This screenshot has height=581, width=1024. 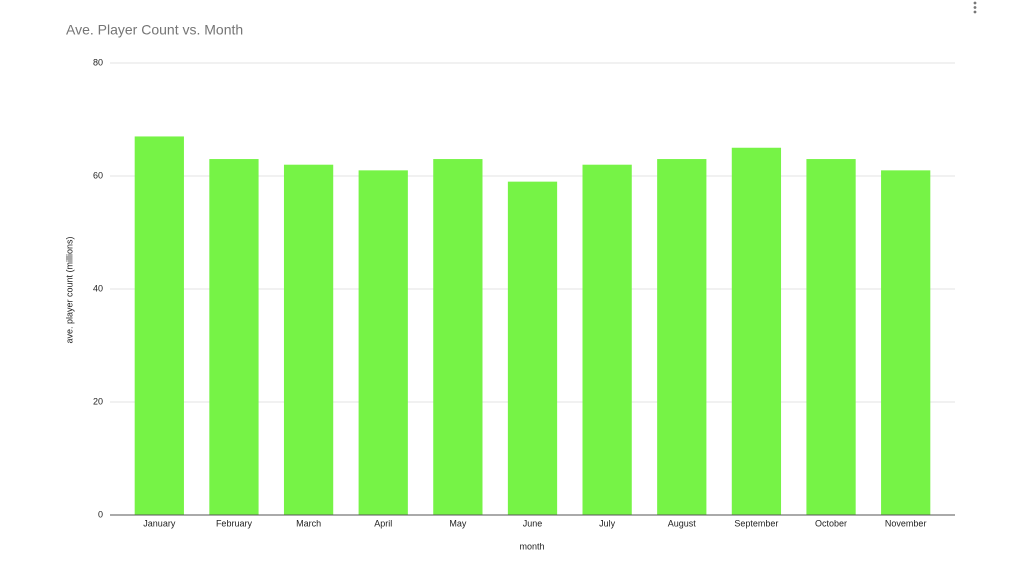 What do you see at coordinates (98, 175) in the screenshot?
I see `y-tick-label: 60` at bounding box center [98, 175].